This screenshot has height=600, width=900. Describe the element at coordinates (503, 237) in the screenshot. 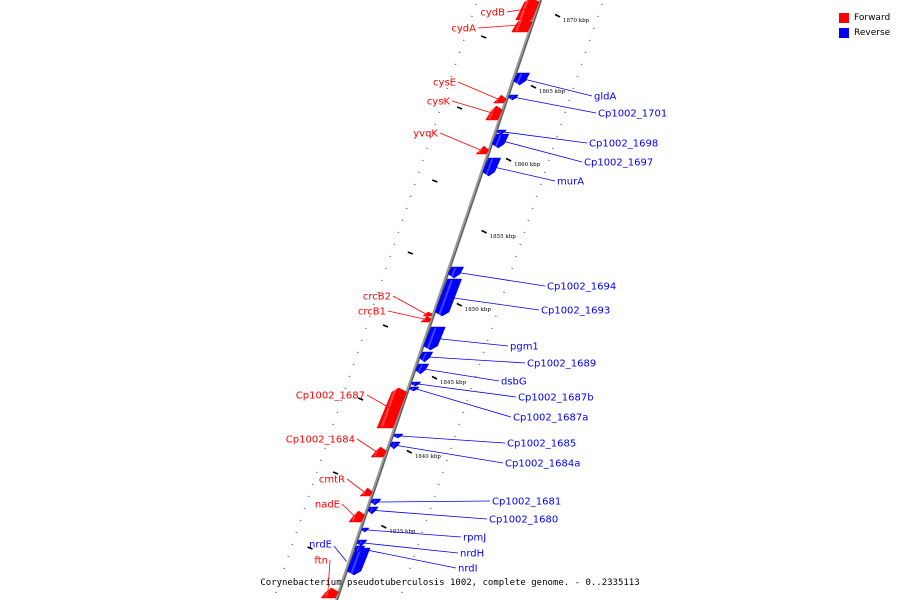

I see `tick-label: 1855 kbp` at that location.